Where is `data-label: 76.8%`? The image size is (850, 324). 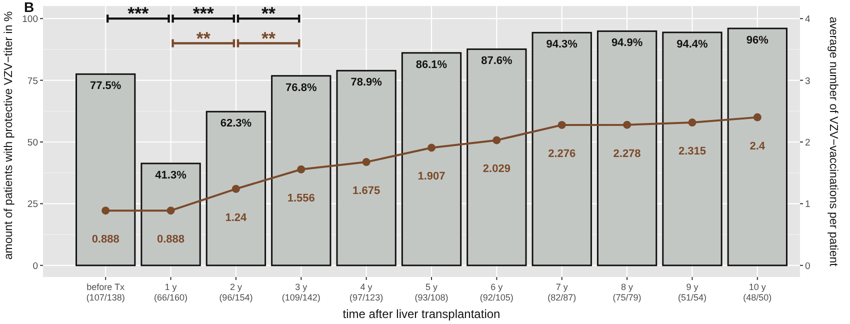 data-label: 76.8% is located at coordinates (301, 88).